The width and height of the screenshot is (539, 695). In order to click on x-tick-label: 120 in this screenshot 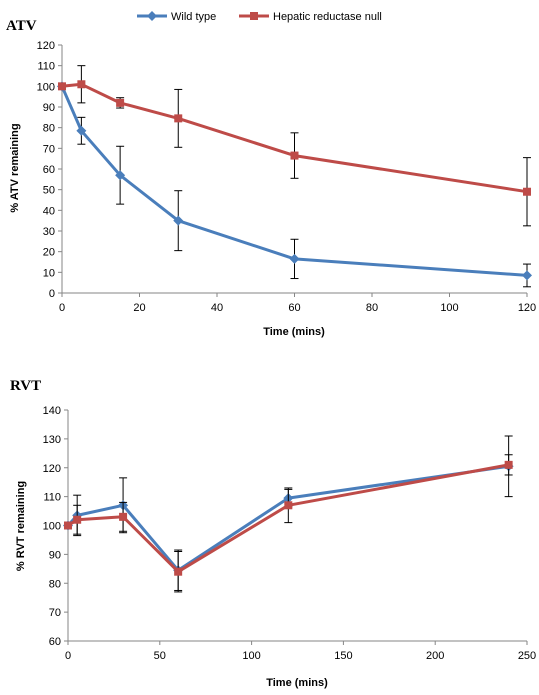, I will do `click(527, 308)`.